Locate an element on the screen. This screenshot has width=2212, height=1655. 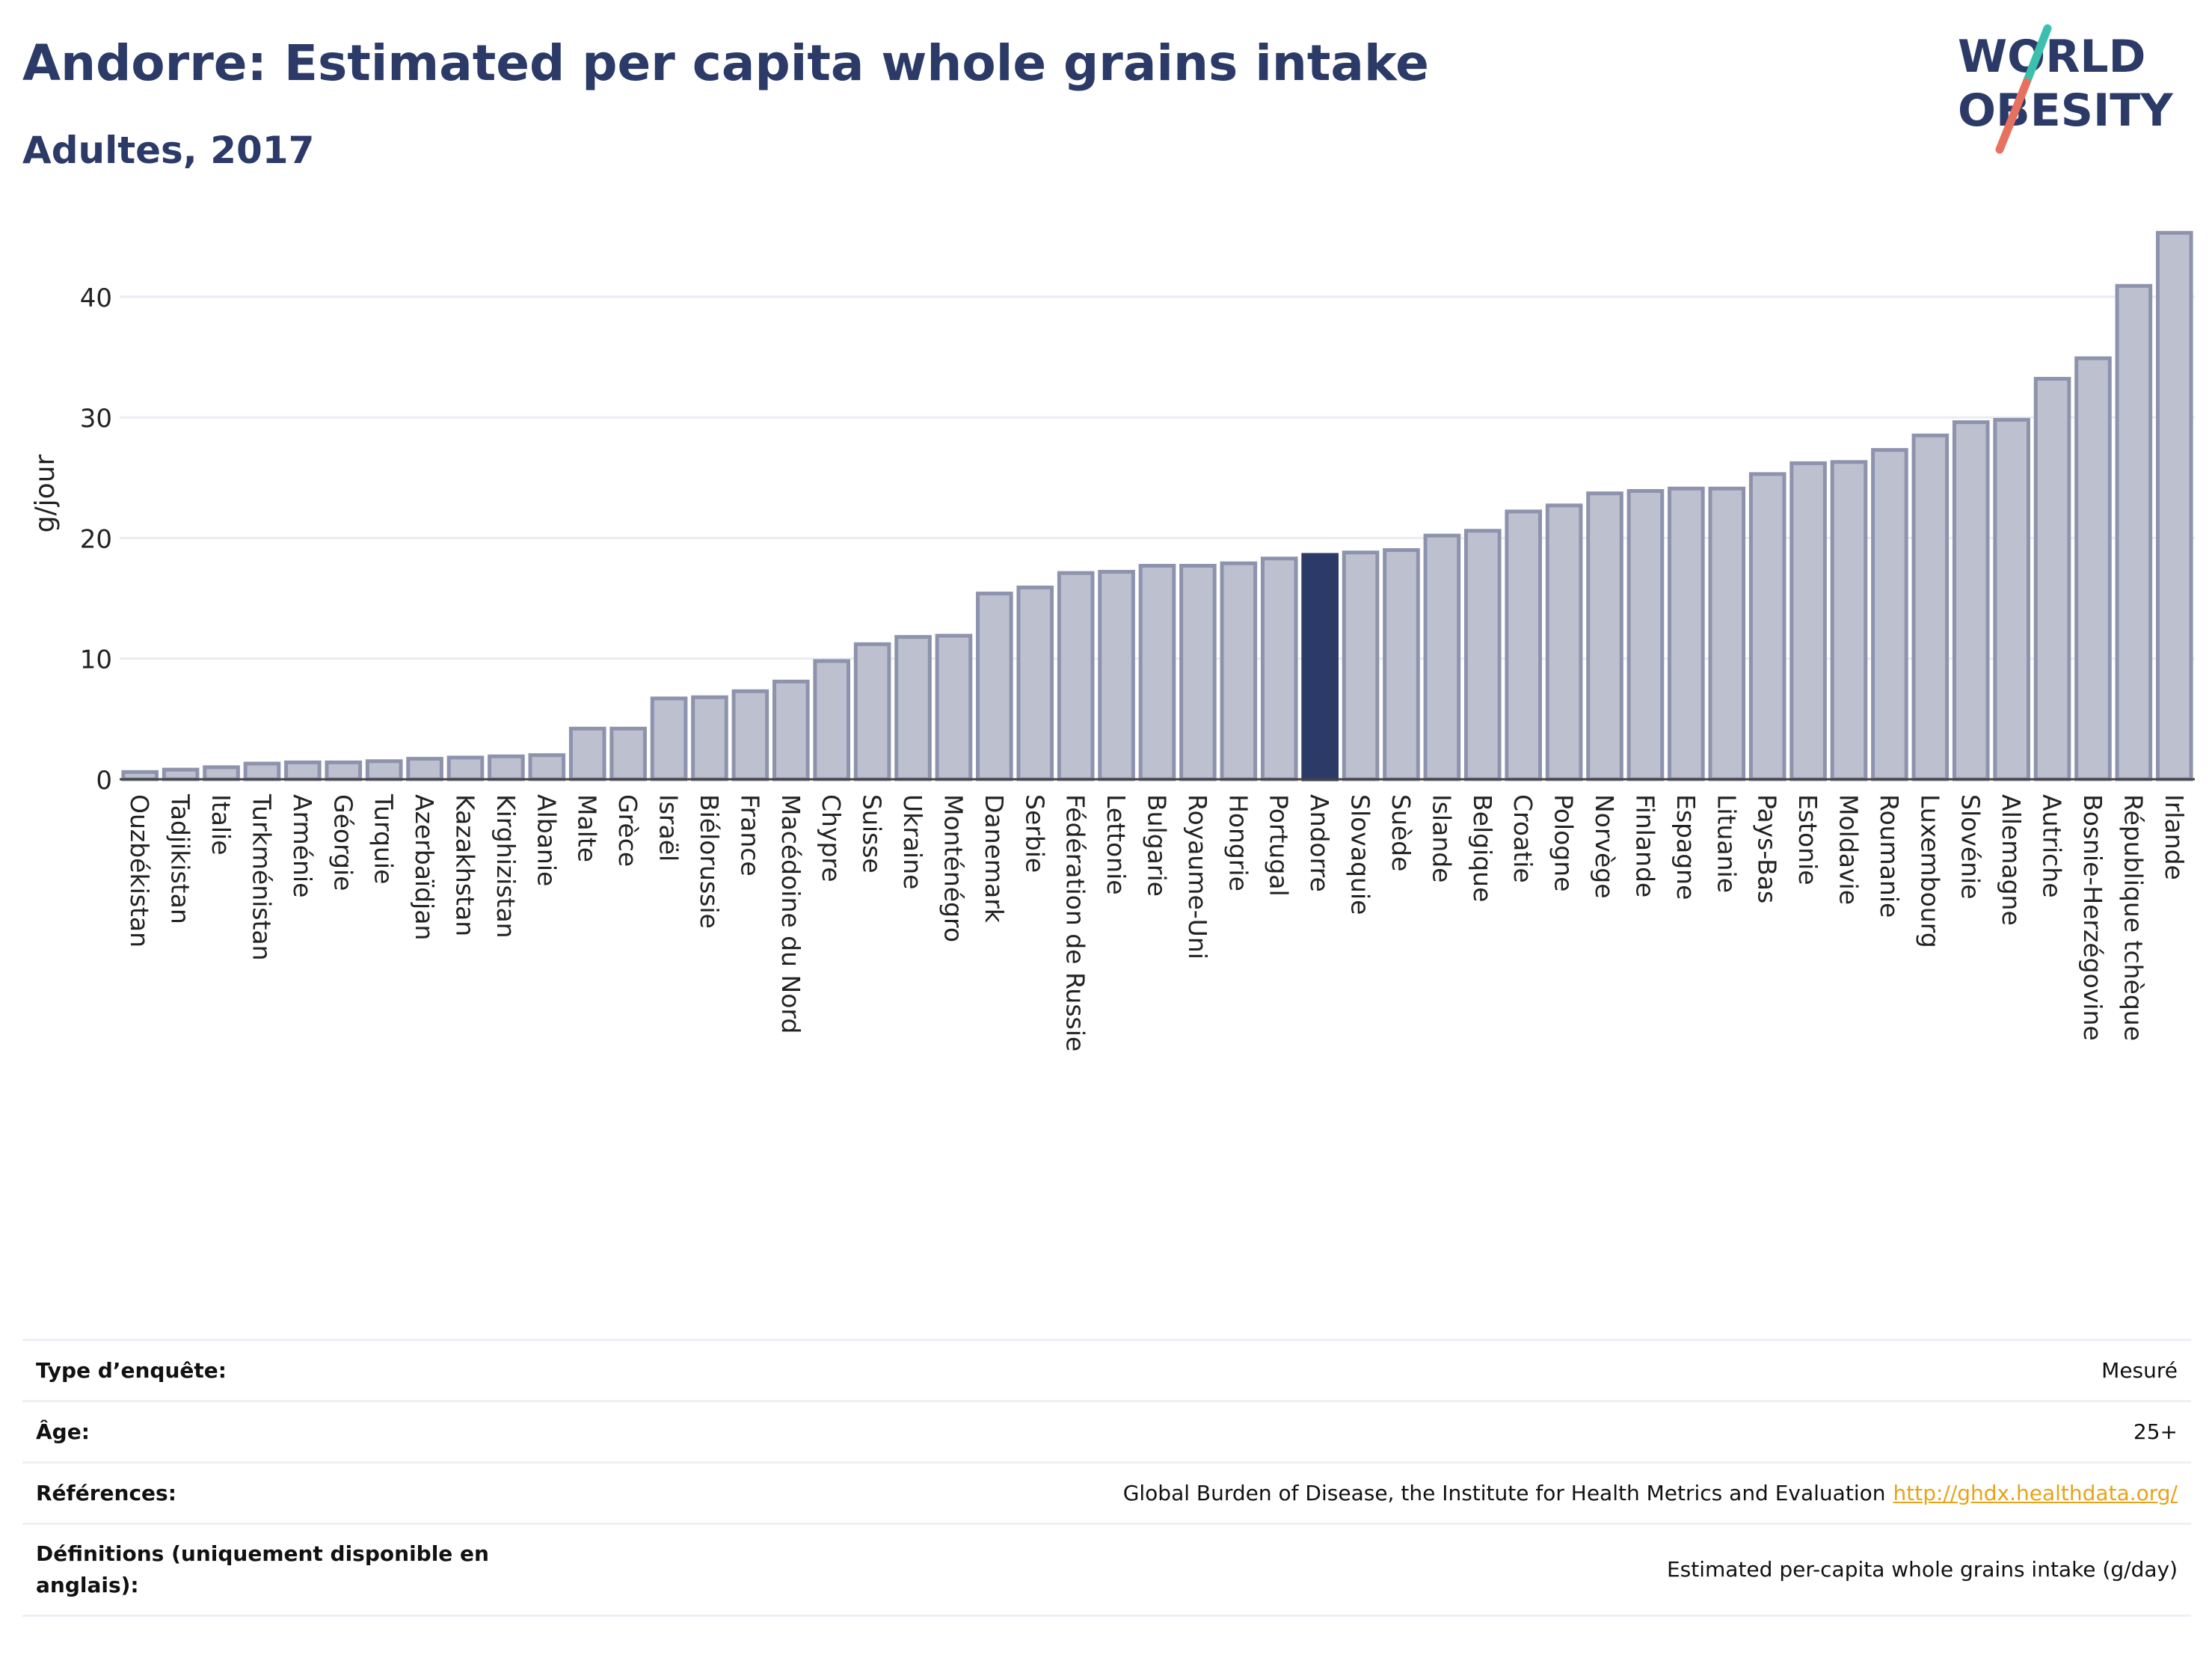
x-tick-label: Bulgarie is located at coordinates (1157, 845).